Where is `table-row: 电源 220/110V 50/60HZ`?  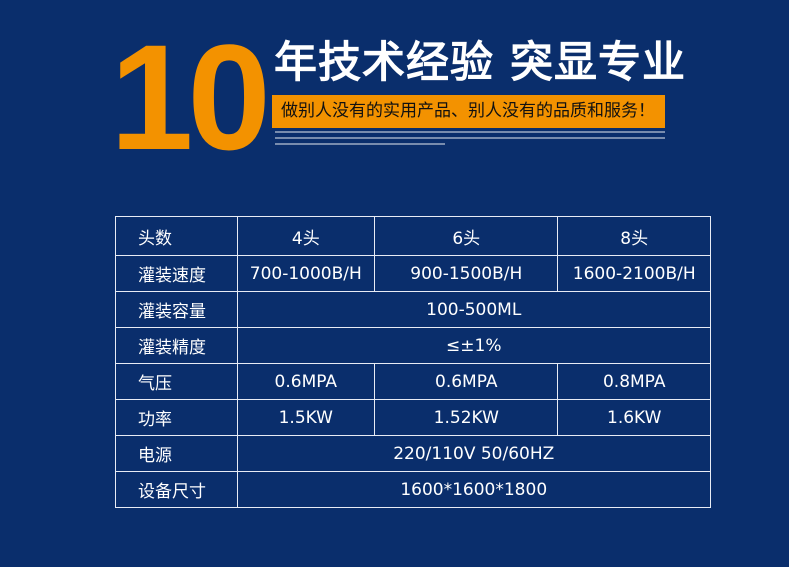 table-row: 电源 220/110V 50/60HZ is located at coordinates (413, 453).